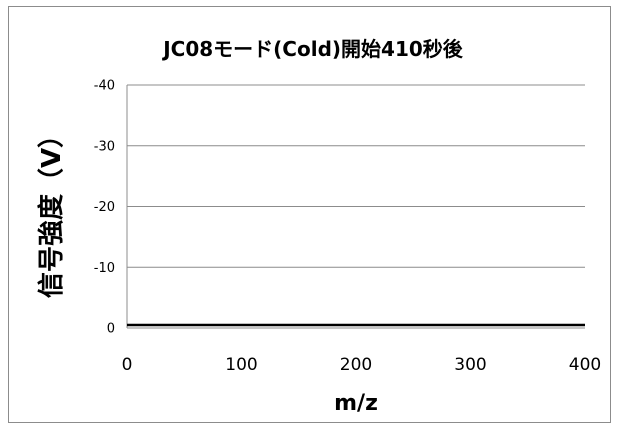 The image size is (622, 427). What do you see at coordinates (356, 403) in the screenshot?
I see `x-axis-label: m/z` at bounding box center [356, 403].